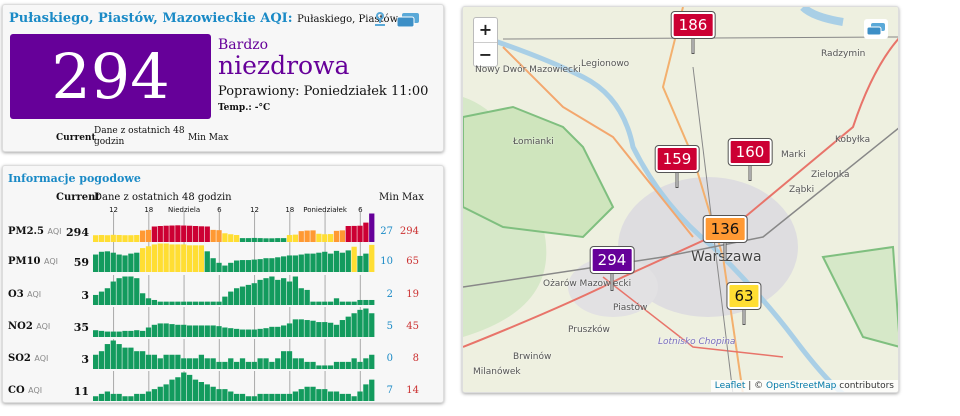  I want to click on leaflet-link: Leaflet, so click(730, 386).